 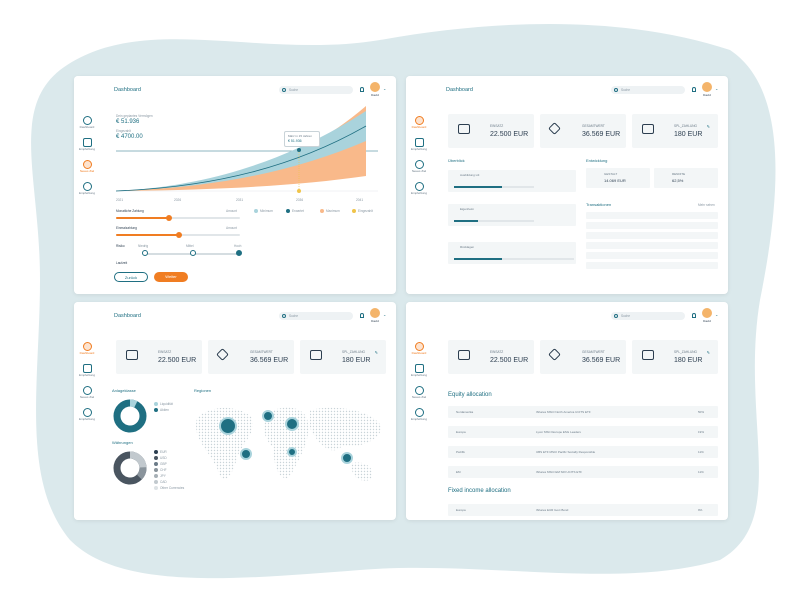 What do you see at coordinates (512, 181) in the screenshot?
I see `goal-education: Ausbildung Lili` at bounding box center [512, 181].